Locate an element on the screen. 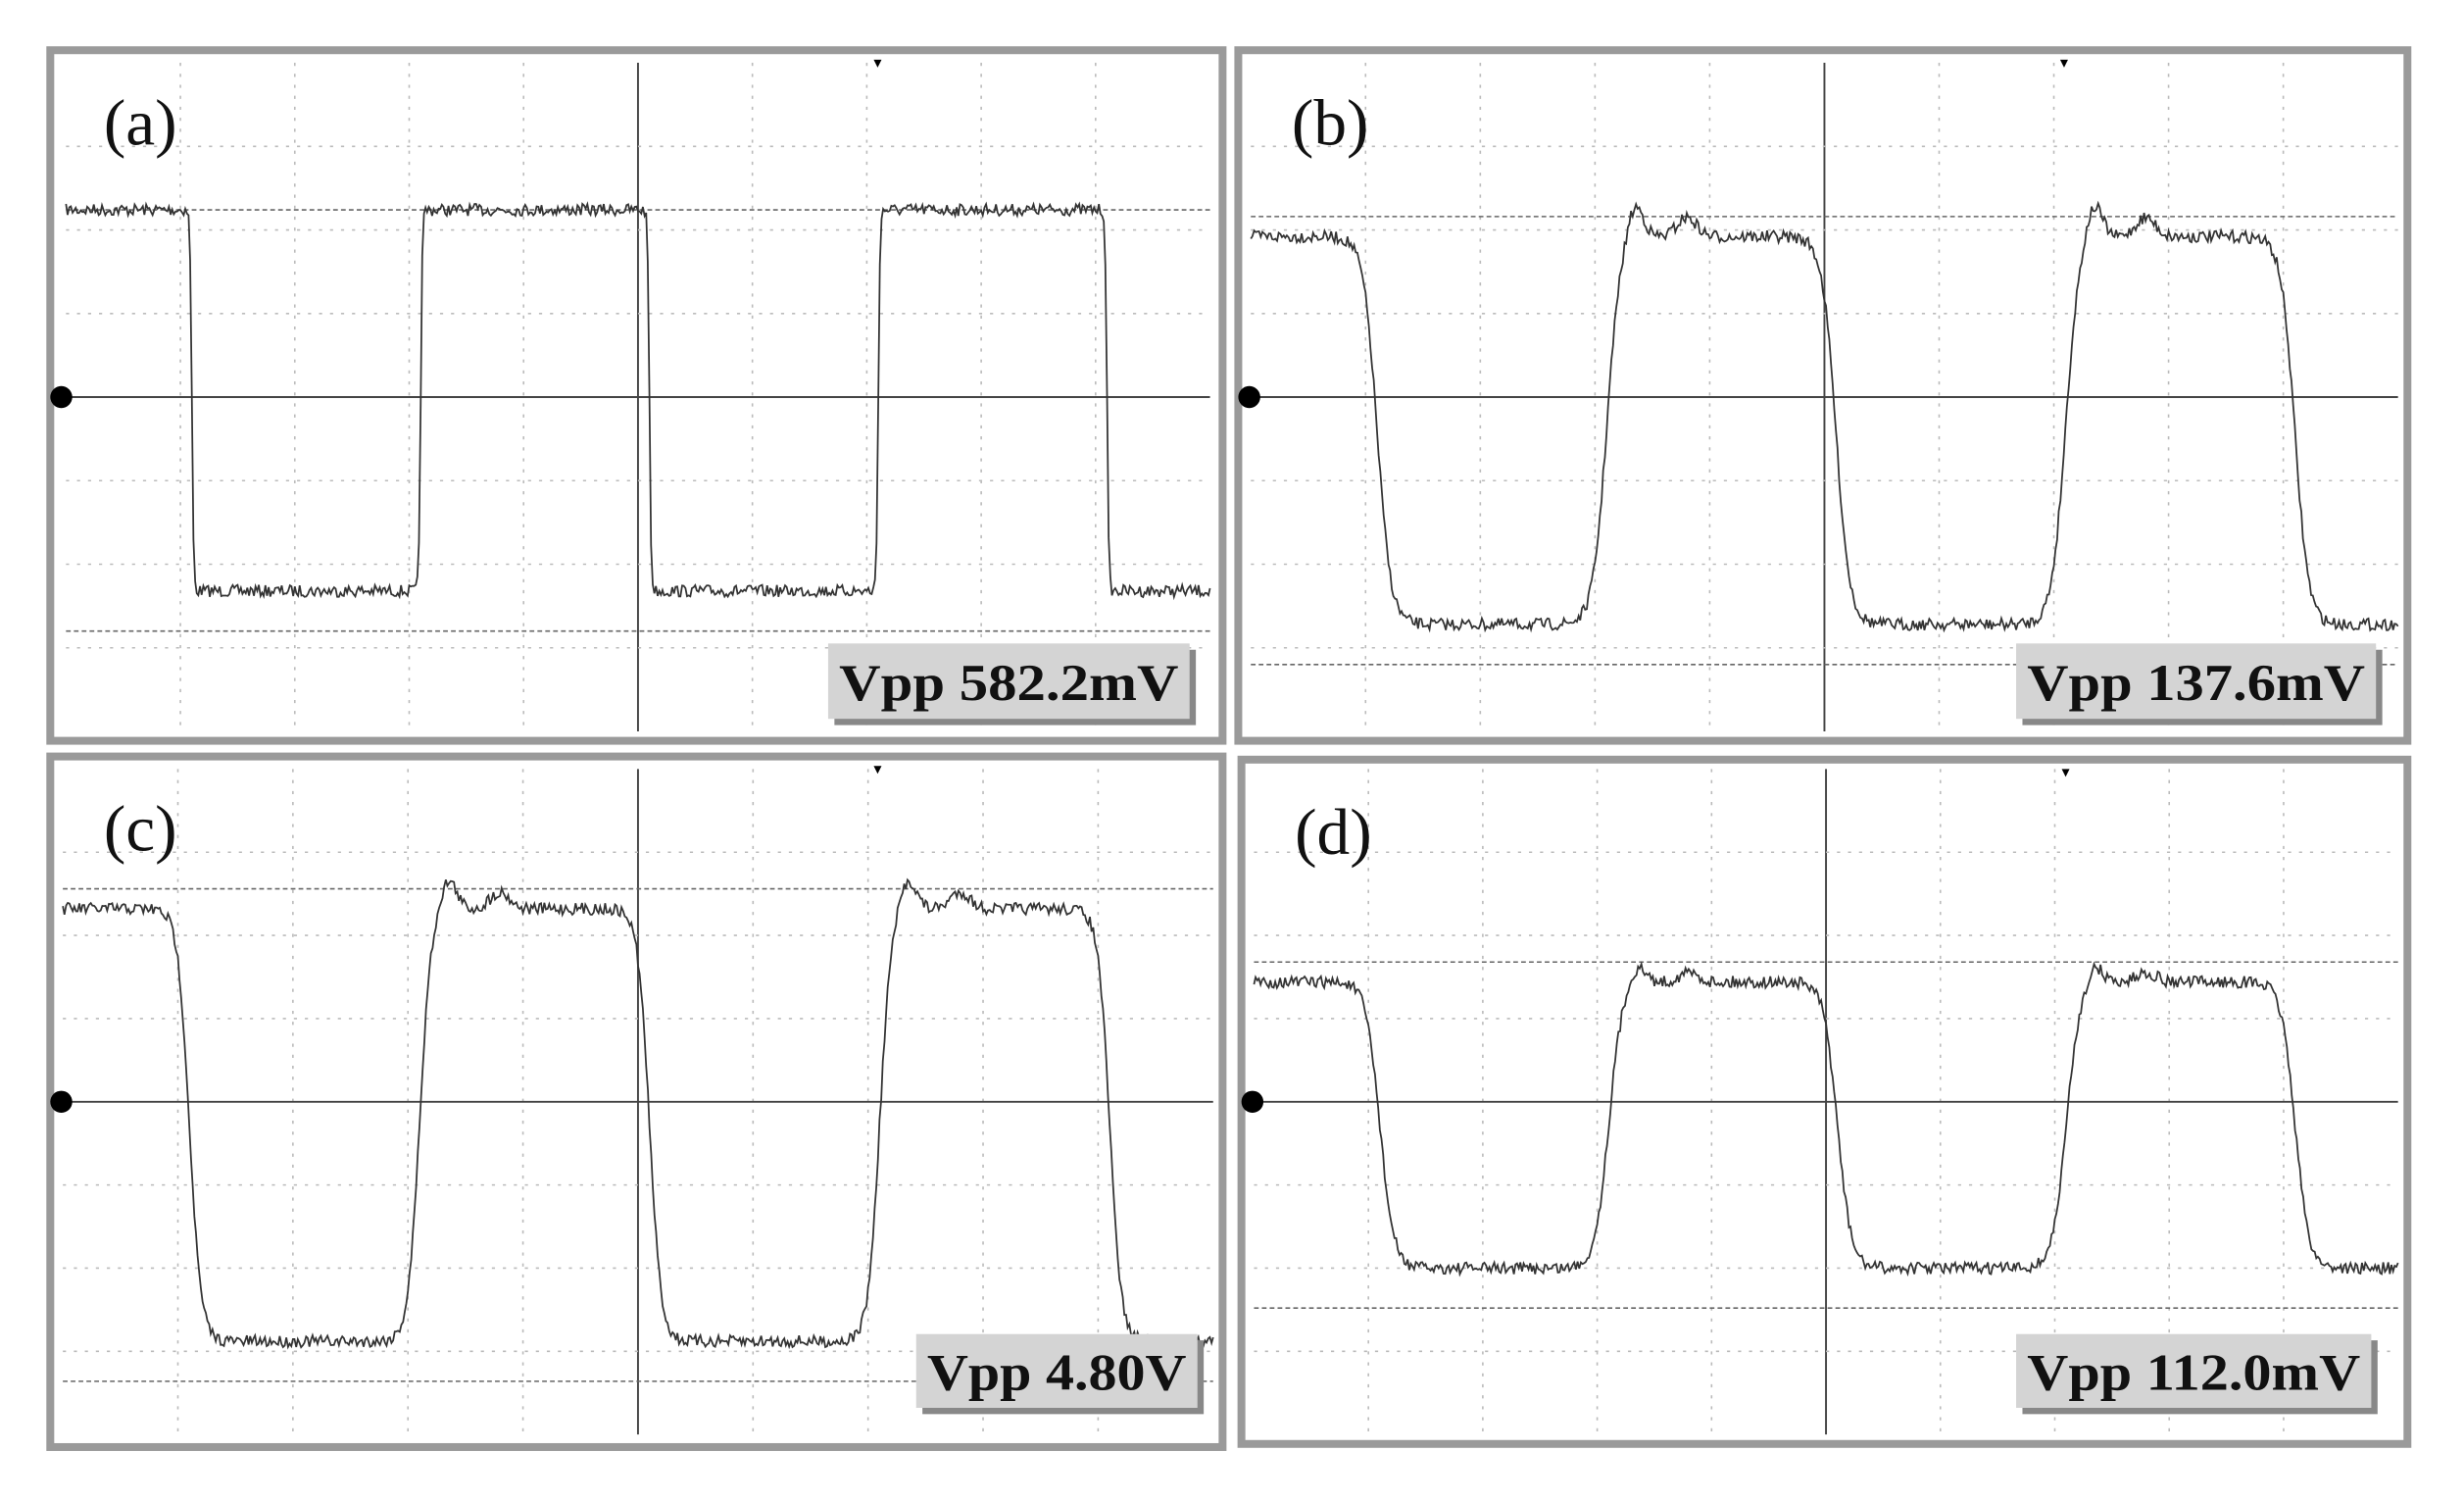 This screenshot has width=2464, height=1502. measurement-text: Vpp 137.6mV is located at coordinates (2196, 683).